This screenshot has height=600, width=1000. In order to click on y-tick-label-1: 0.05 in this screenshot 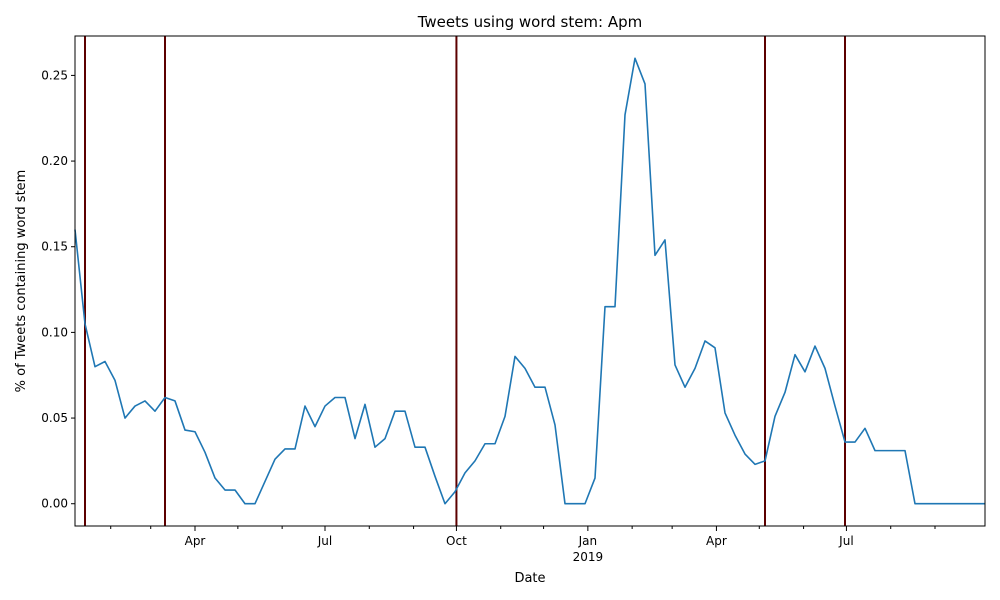, I will do `click(54, 418)`.